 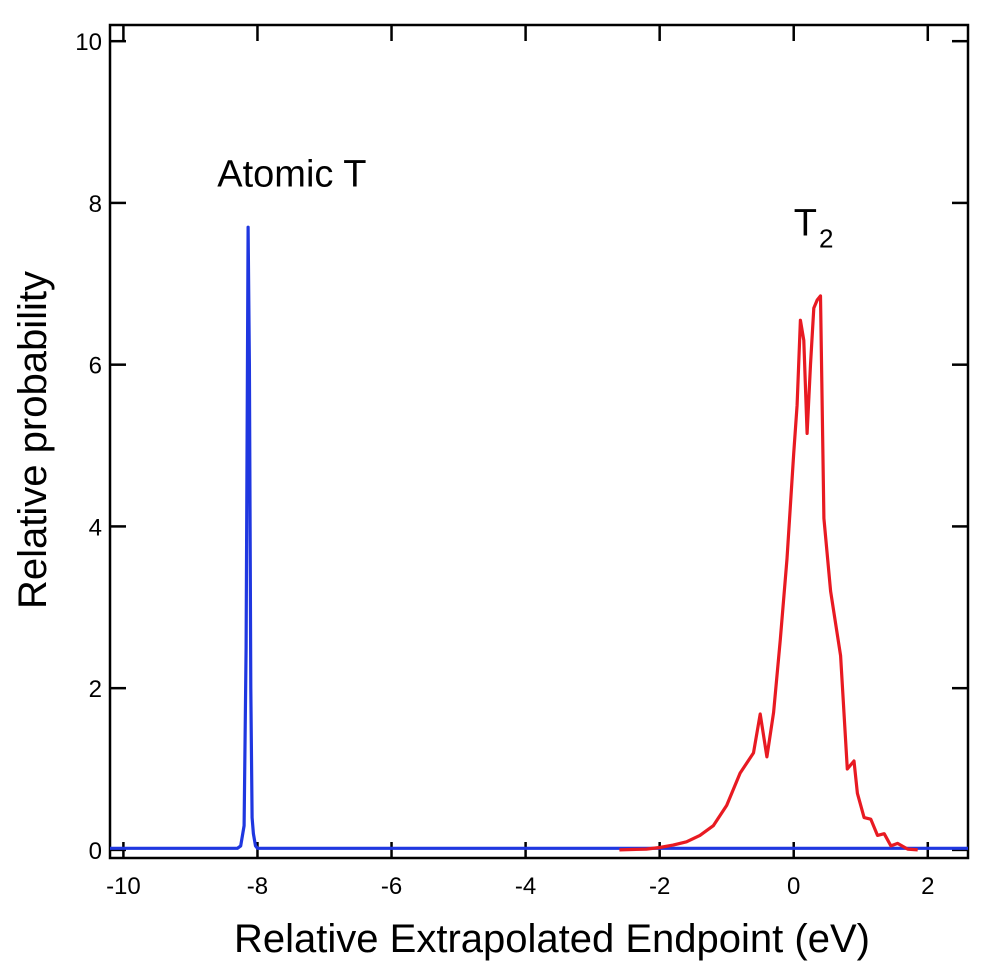 What do you see at coordinates (525, 204) in the screenshot?
I see `annotations: Atomic T T2` at bounding box center [525, 204].